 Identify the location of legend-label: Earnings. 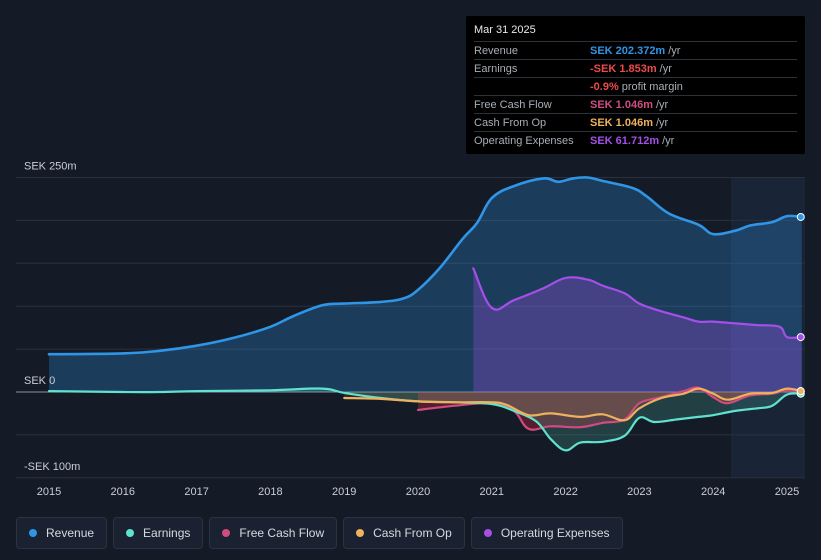
(167, 533).